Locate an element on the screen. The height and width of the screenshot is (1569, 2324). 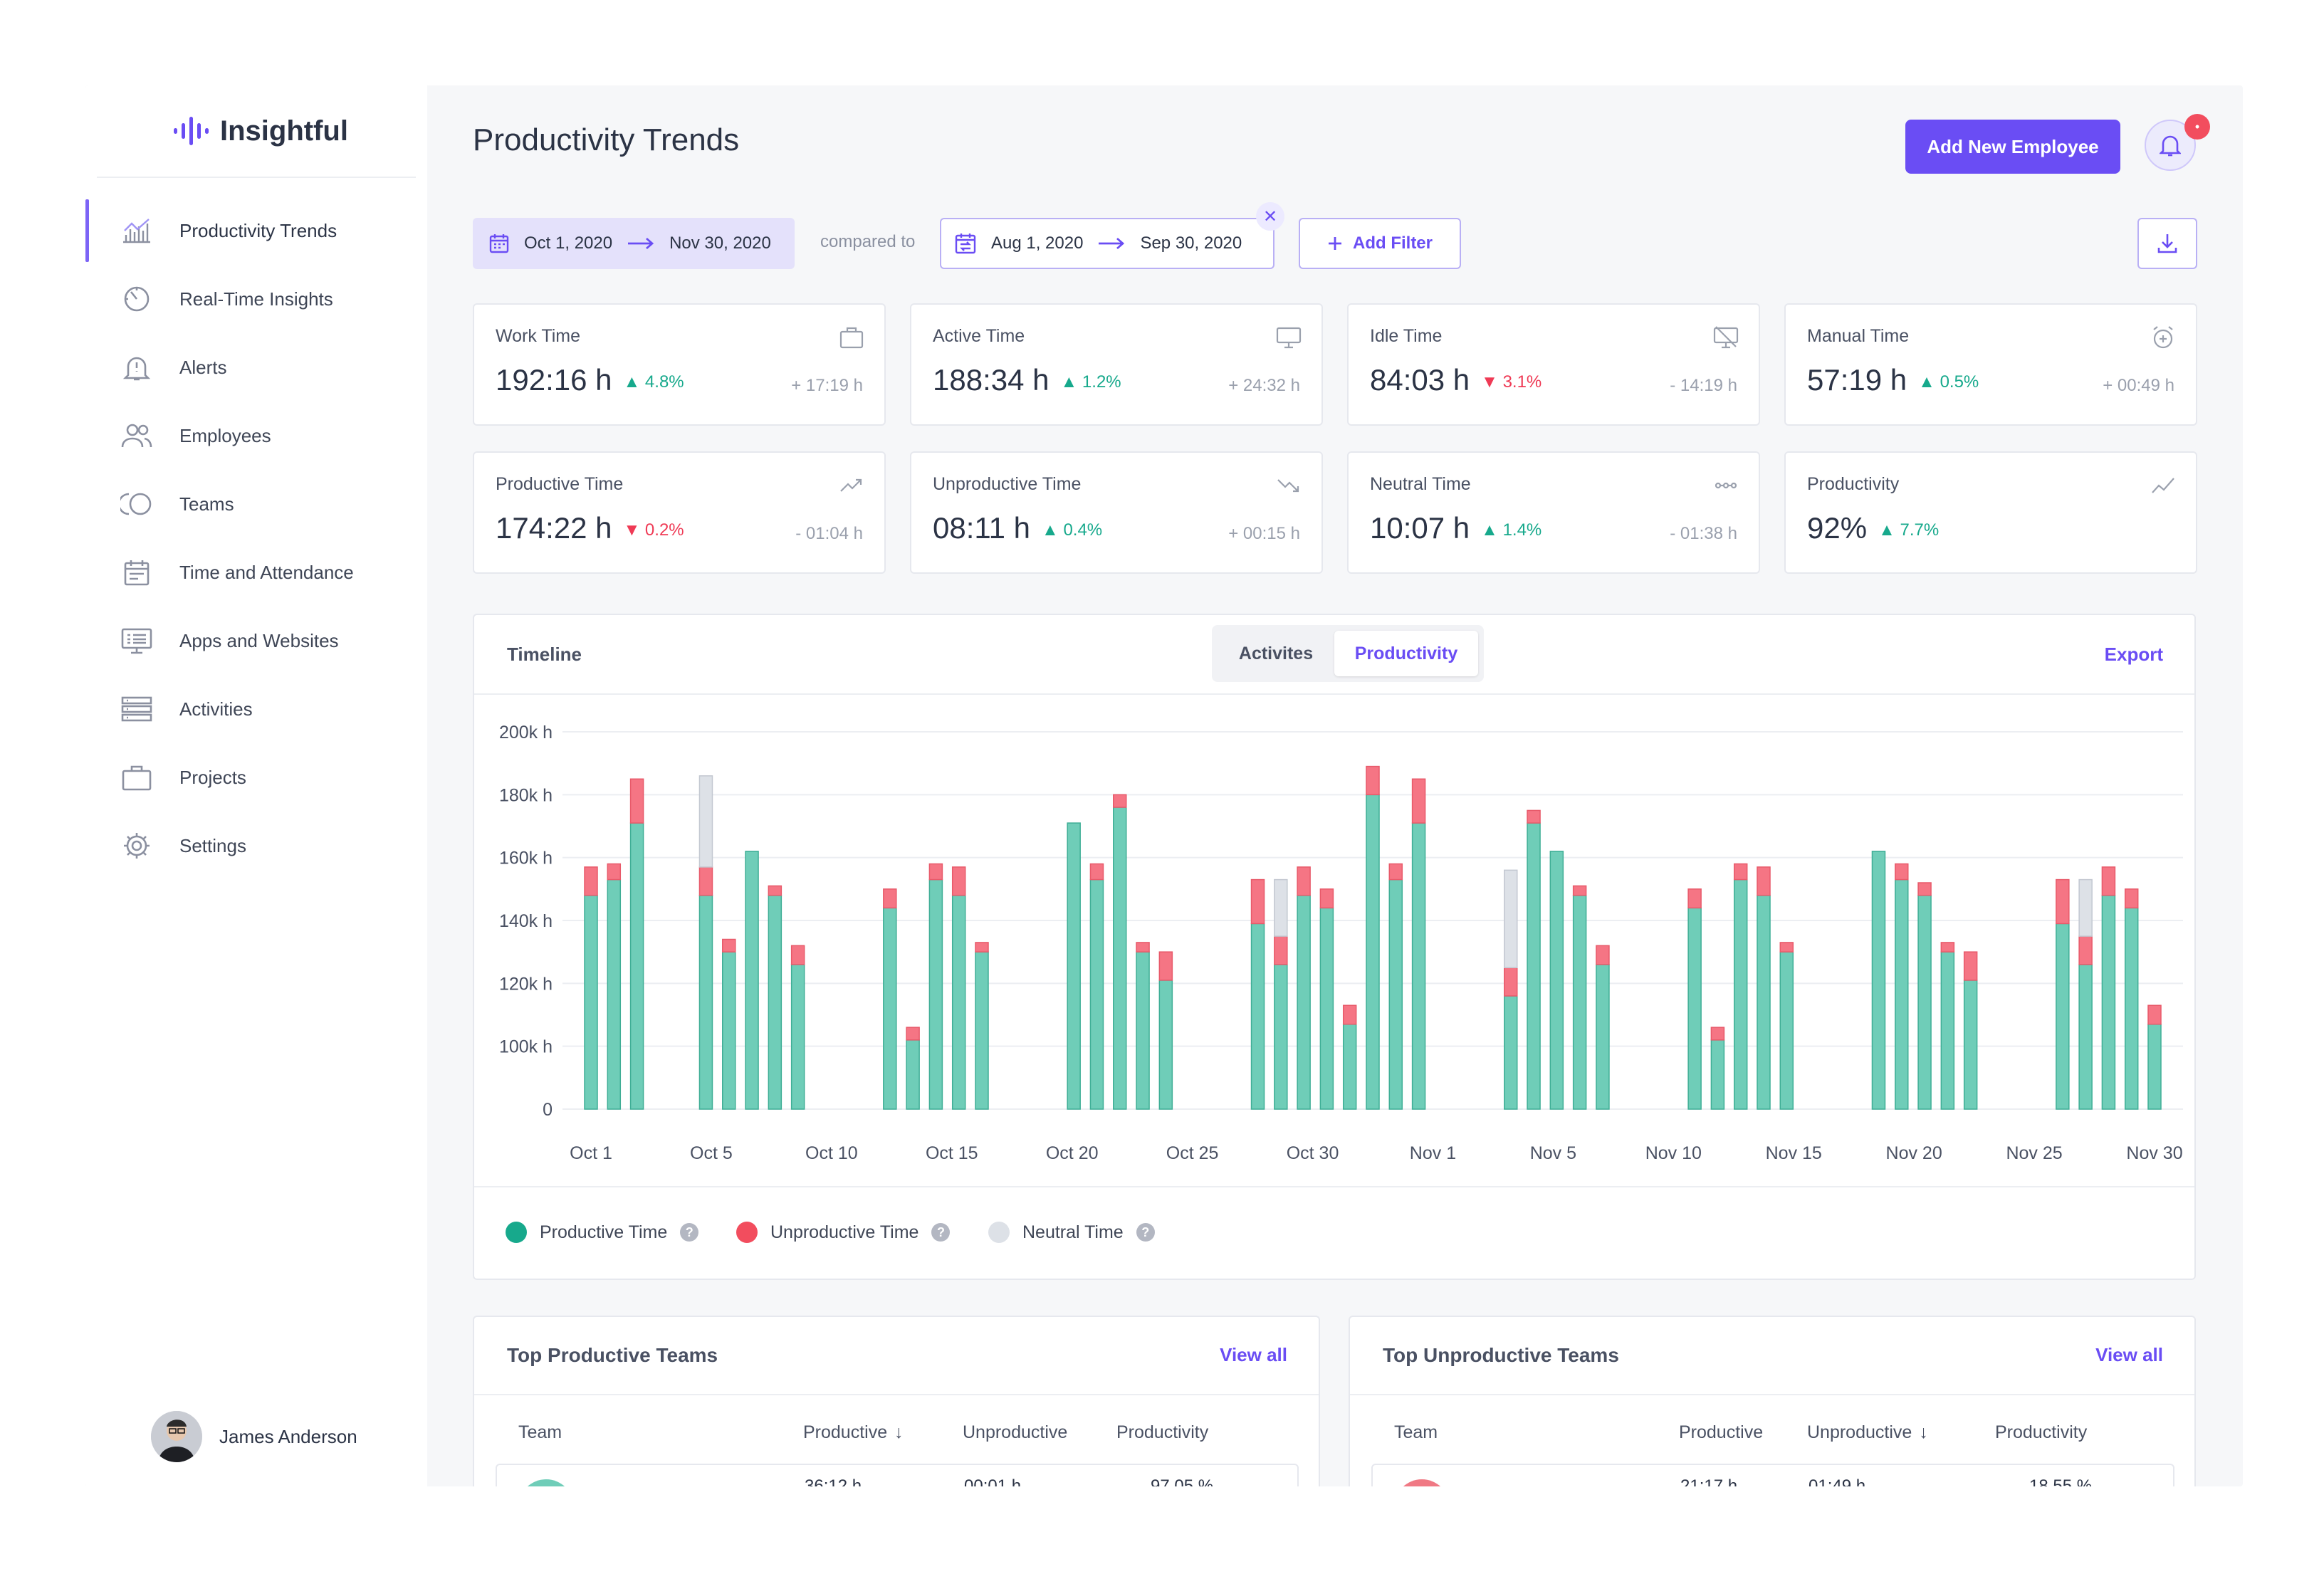
date-range-picker: Oct 1, 2020 Nov 30, 2020 is located at coordinates (634, 243).